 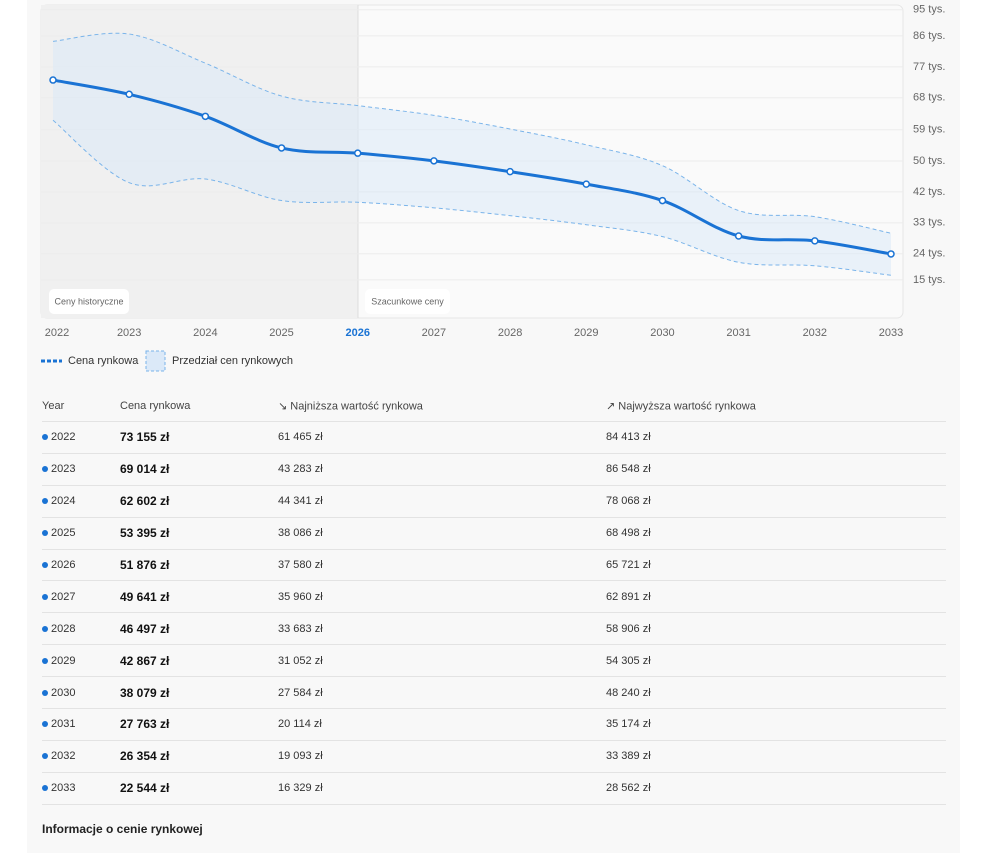 I want to click on table-cell: 44 341 zł, so click(x=300, y=501).